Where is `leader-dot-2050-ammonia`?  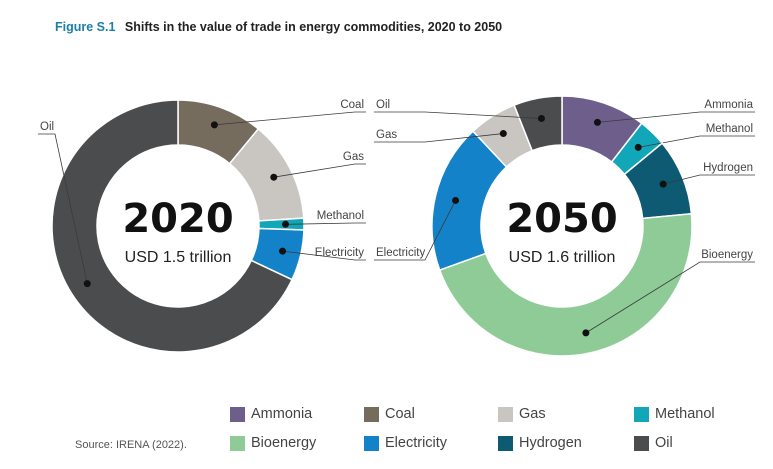 leader-dot-2050-ammonia is located at coordinates (597, 122).